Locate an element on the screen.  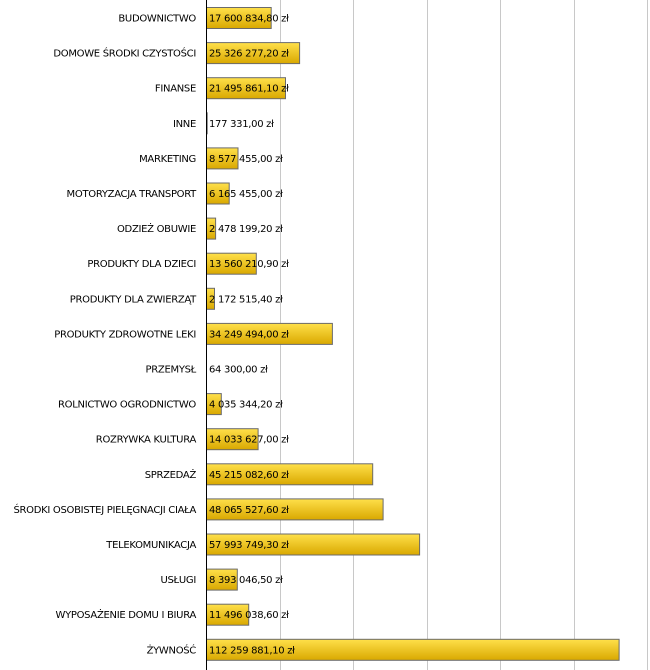
value-label: 11 496 038,60 zł is located at coordinates (249, 615).